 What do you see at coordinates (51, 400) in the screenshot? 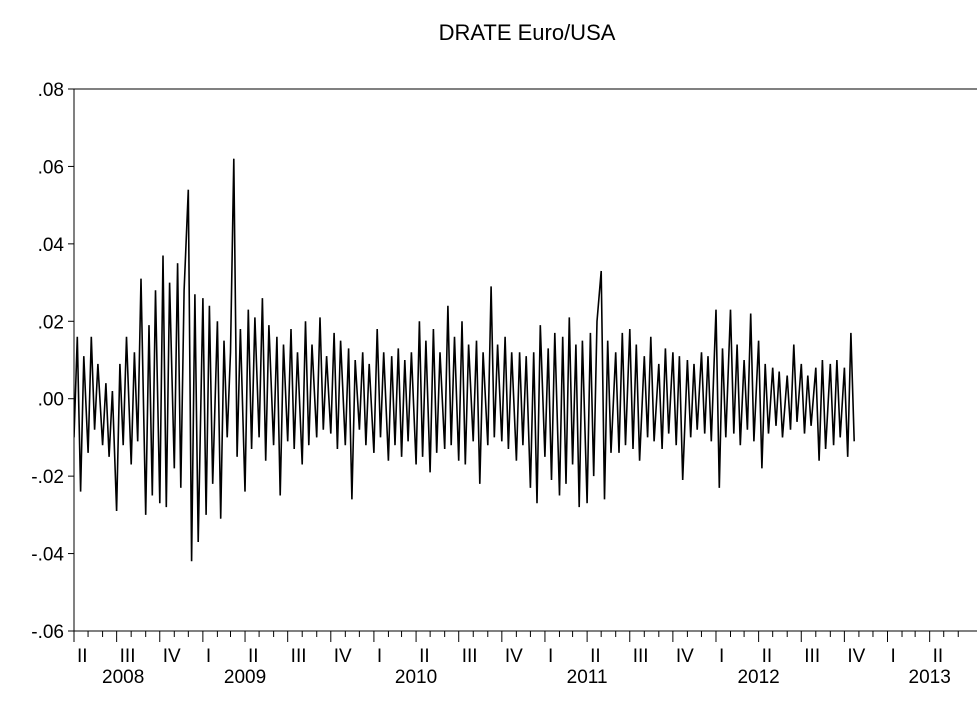
I see `y-tick-label: .00` at bounding box center [51, 400].